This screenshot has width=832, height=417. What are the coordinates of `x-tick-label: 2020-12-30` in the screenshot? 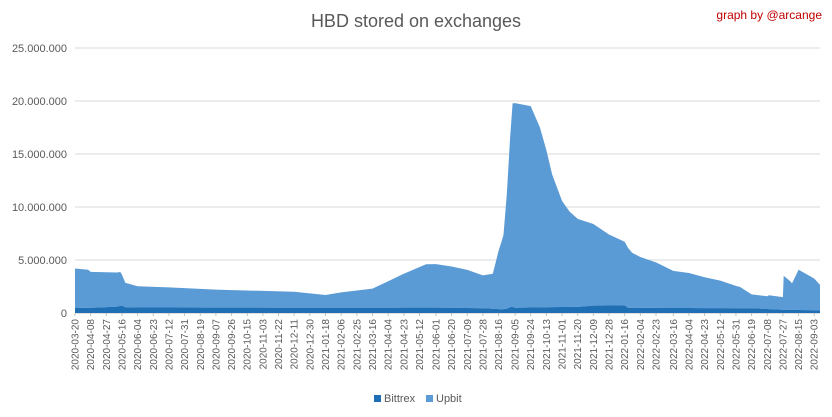 It's located at (310, 345).